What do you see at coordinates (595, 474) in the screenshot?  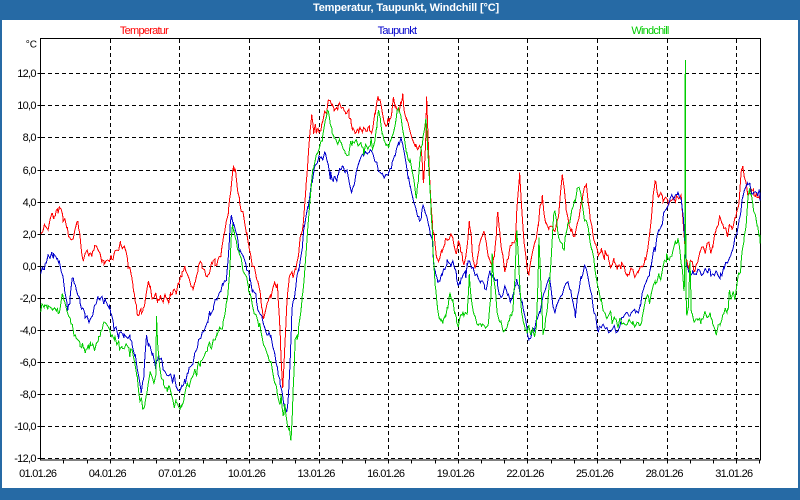 I see `svg-text: 25.01.26` at bounding box center [595, 474].